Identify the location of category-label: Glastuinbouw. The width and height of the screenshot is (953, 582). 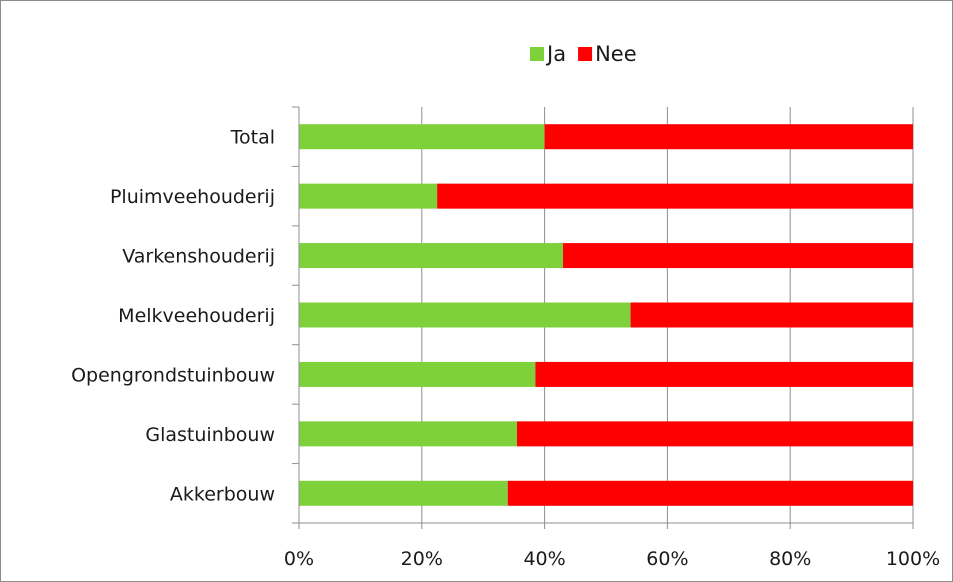
(210, 435).